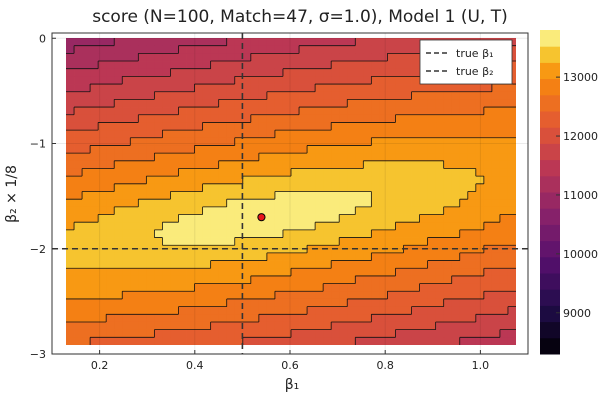 This screenshot has height=400, width=600. What do you see at coordinates (38, 354) in the screenshot?
I see `y-tick-label: −3` at bounding box center [38, 354].